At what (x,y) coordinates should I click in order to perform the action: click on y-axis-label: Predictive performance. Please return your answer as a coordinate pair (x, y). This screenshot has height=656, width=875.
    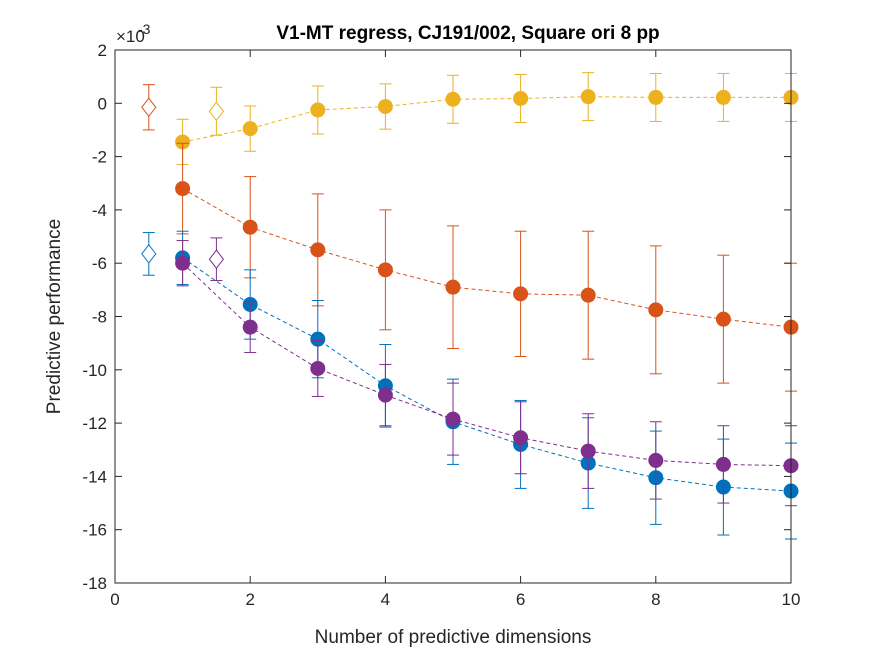
    Looking at the image, I should click on (54, 316).